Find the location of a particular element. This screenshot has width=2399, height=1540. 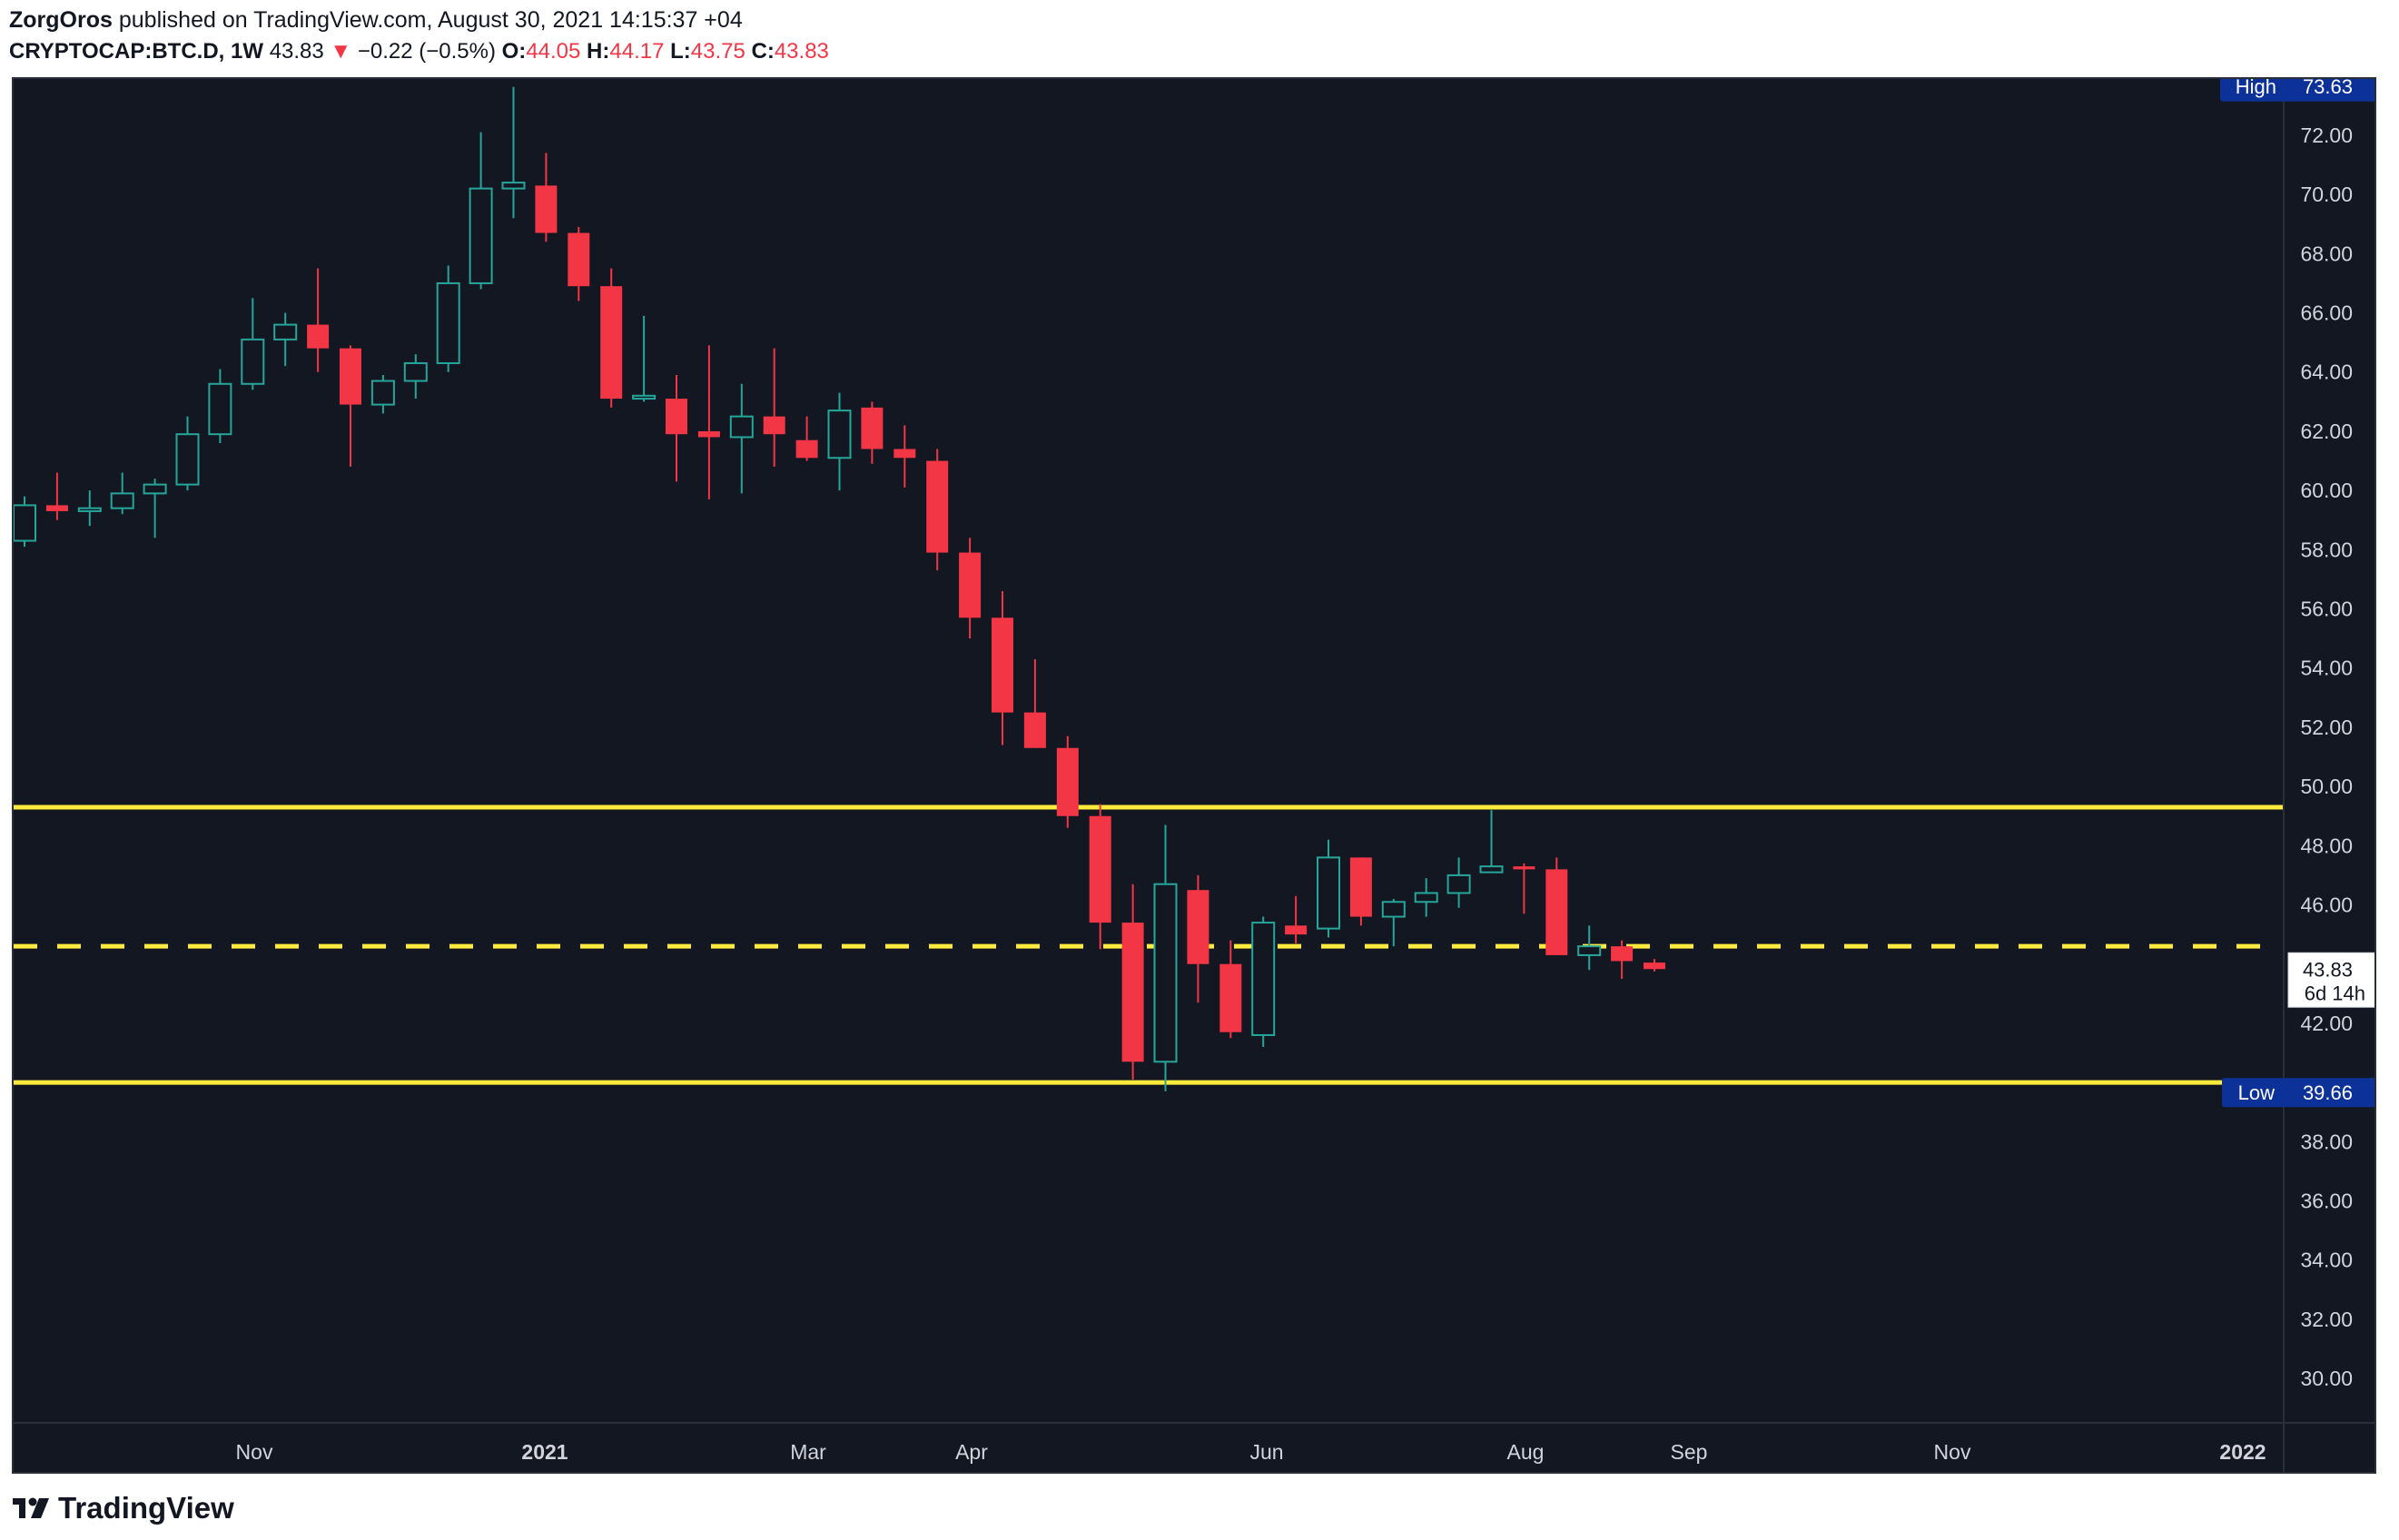

tradingview-logo: TradingView is located at coordinates (122, 1508).